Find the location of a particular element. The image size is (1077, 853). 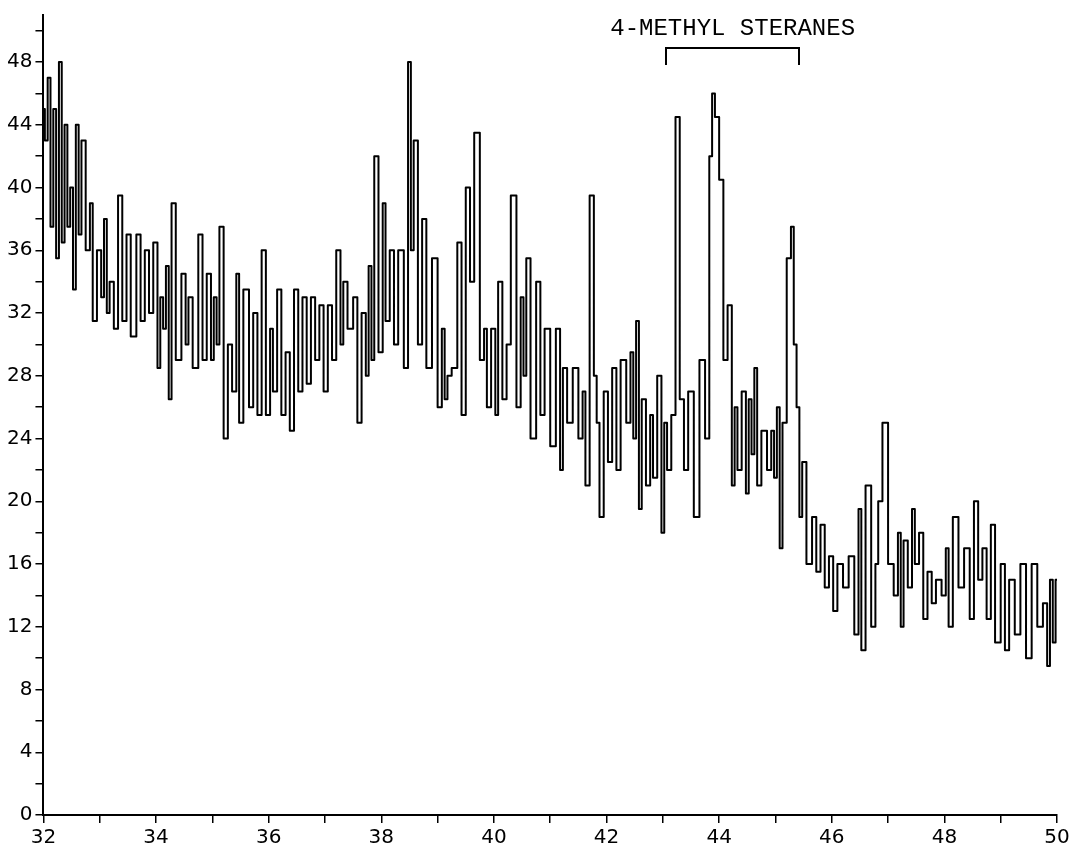

annotation: 4-METHYL STERANES is located at coordinates (733, 29).